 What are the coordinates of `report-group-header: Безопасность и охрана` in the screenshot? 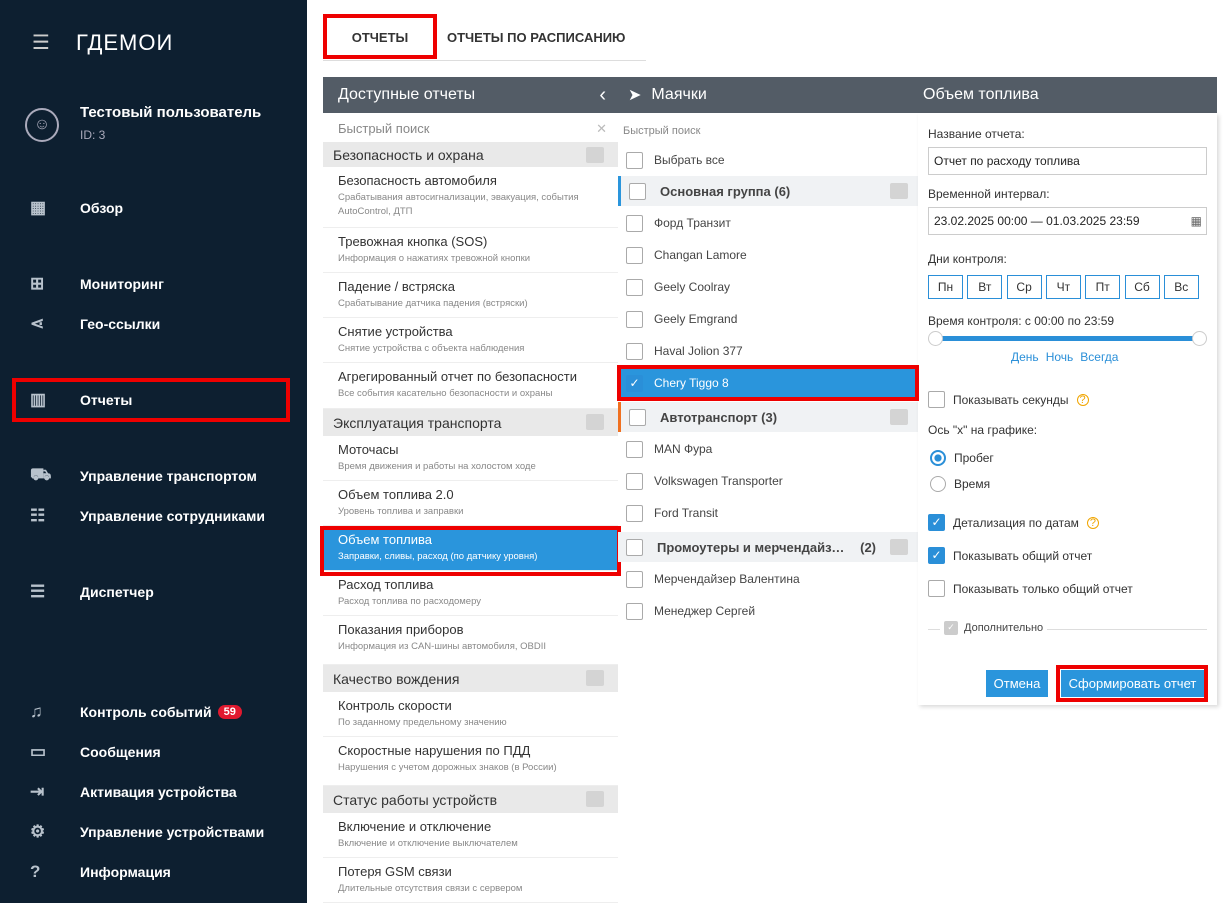 It's located at (470, 154).